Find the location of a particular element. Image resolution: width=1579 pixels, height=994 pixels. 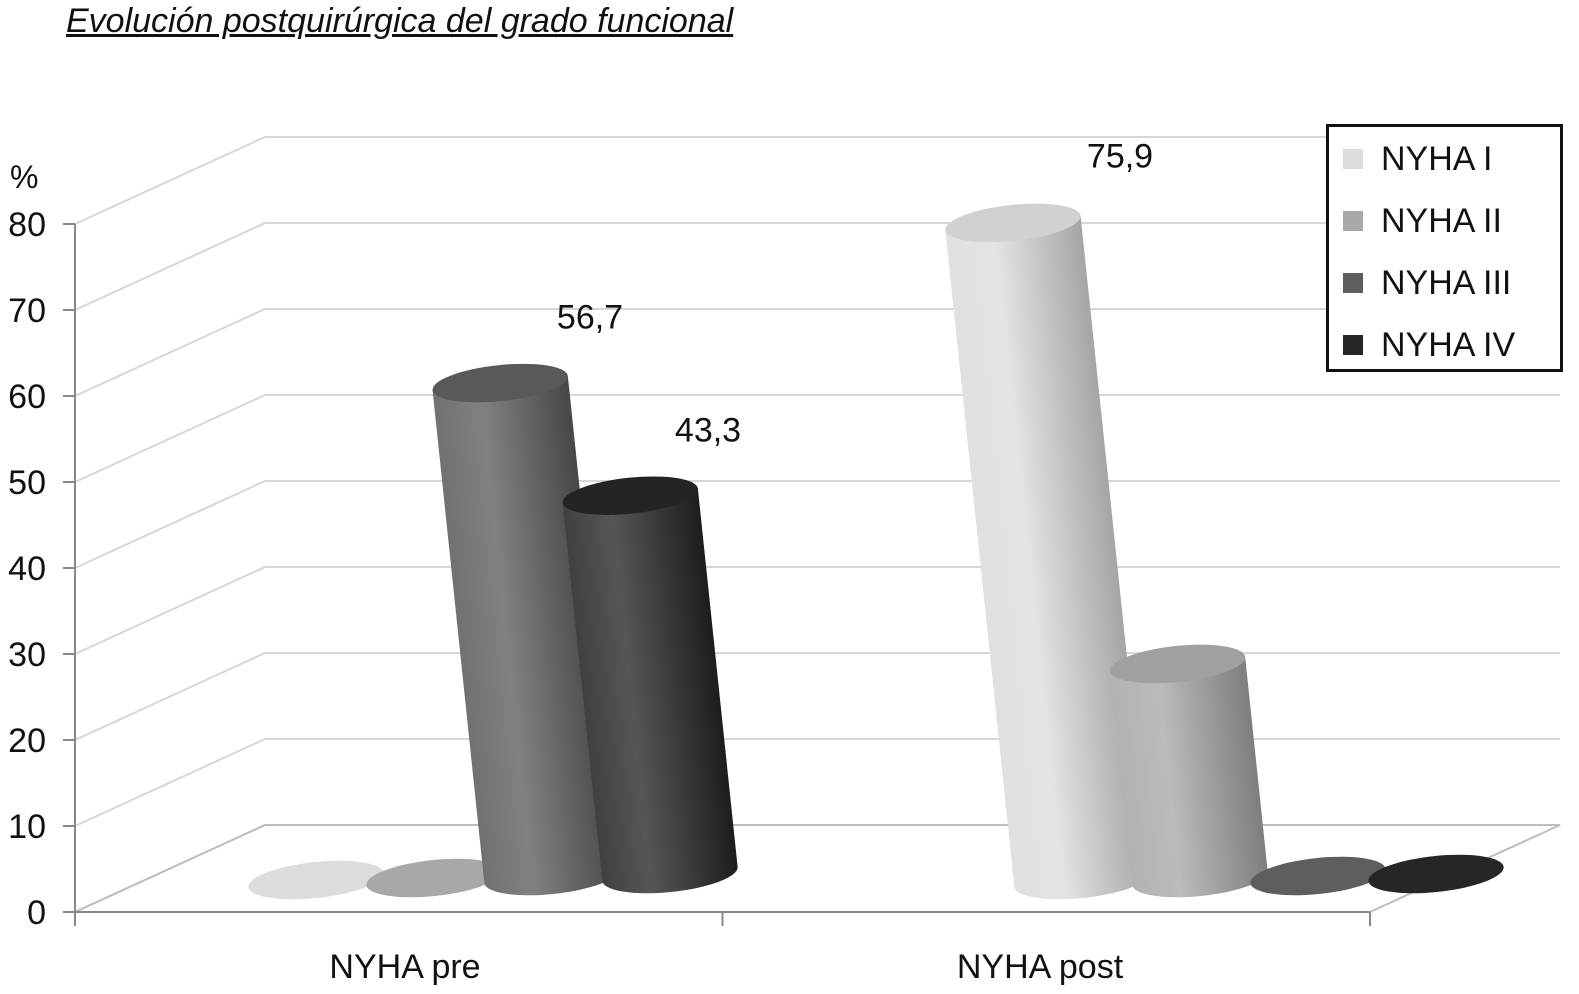

bar-nyha-pre-nyha-ii is located at coordinates (434, 878).